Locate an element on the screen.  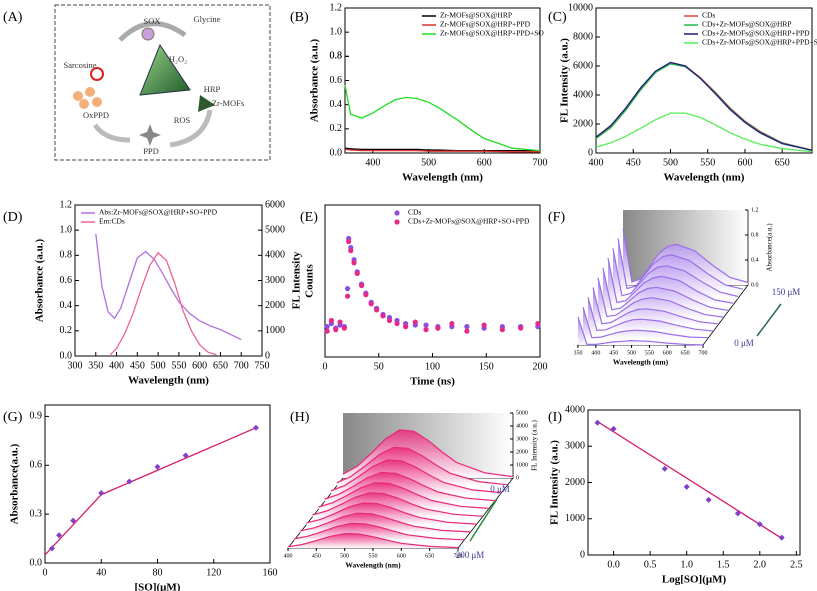
z-tick-label: 0.8 is located at coordinates (755, 235).